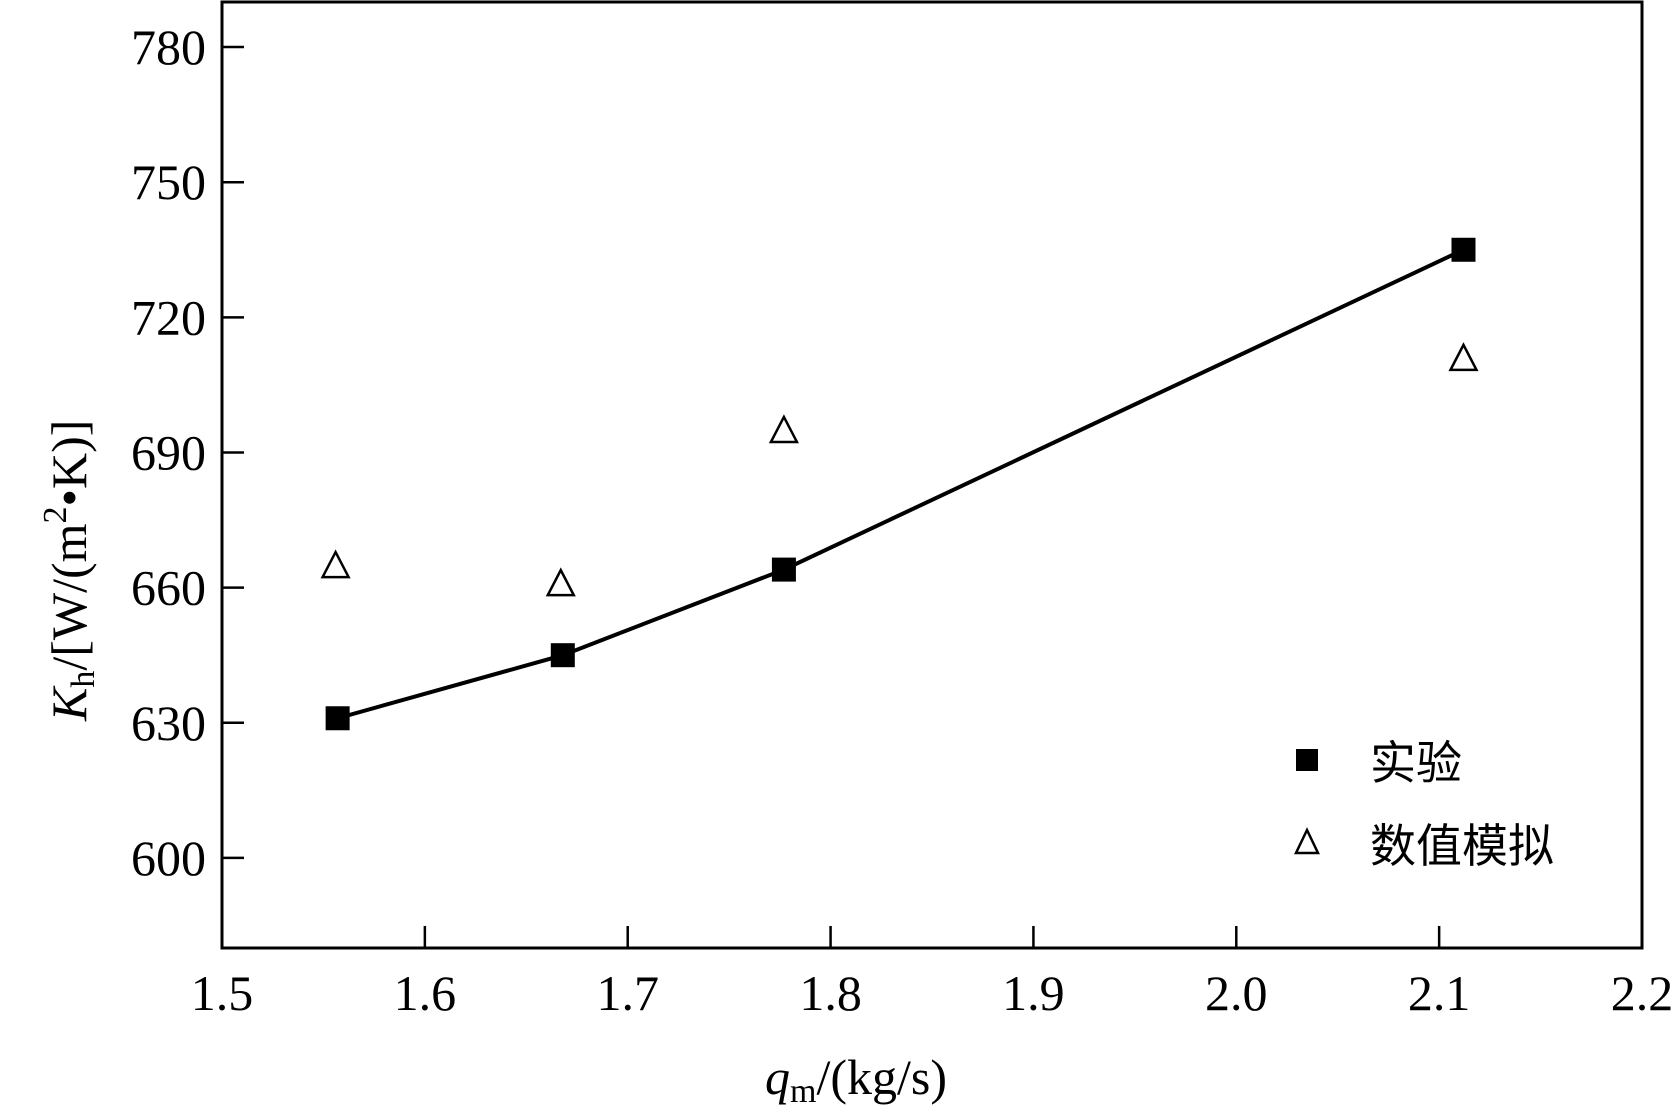  I want to click on x-axis-ticks: 1.5 1.6 1.7 1.8 1.9 2.0 2.1 2.2, so click(932, 973).